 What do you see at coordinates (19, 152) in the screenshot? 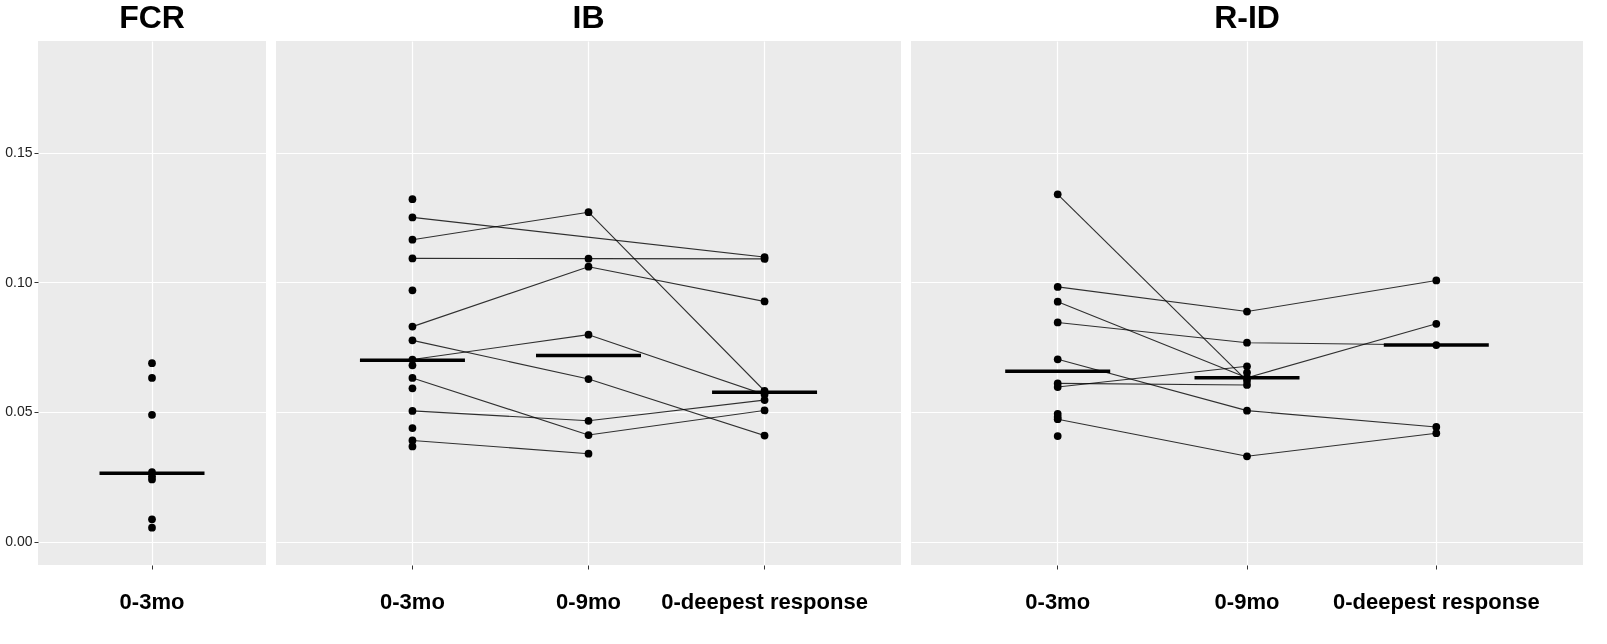
I see `y-tick-label: 0.15` at bounding box center [19, 152].